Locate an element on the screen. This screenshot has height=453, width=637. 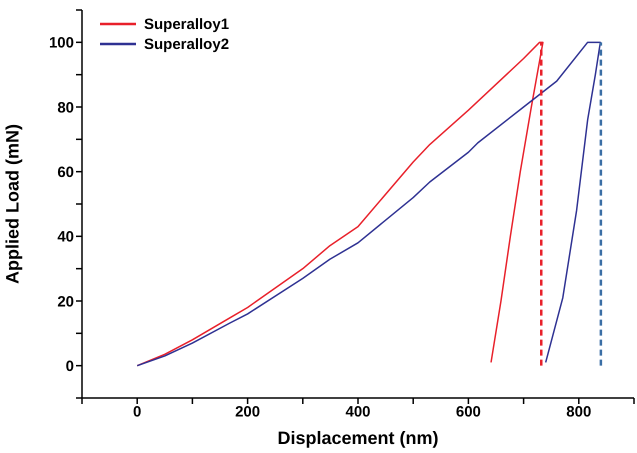
y-tick-label: 80 is located at coordinates (65, 107).